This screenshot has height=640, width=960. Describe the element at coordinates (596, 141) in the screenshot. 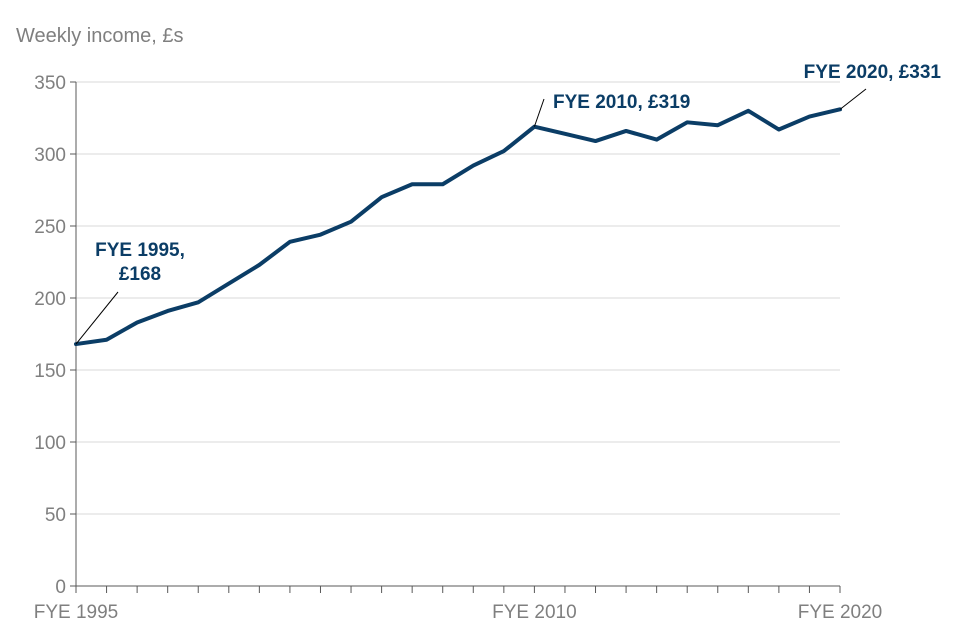

I see `data-point-2012` at that location.